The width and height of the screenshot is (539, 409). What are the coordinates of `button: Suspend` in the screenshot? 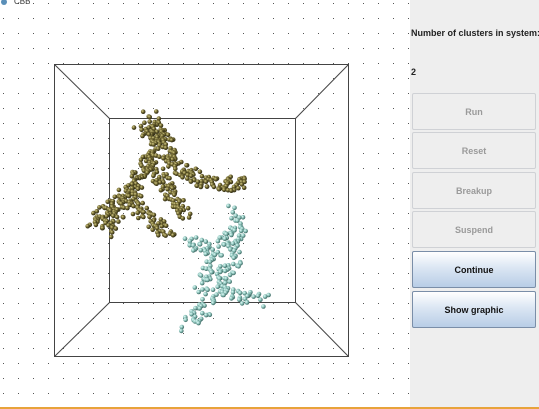 It's located at (474, 229).